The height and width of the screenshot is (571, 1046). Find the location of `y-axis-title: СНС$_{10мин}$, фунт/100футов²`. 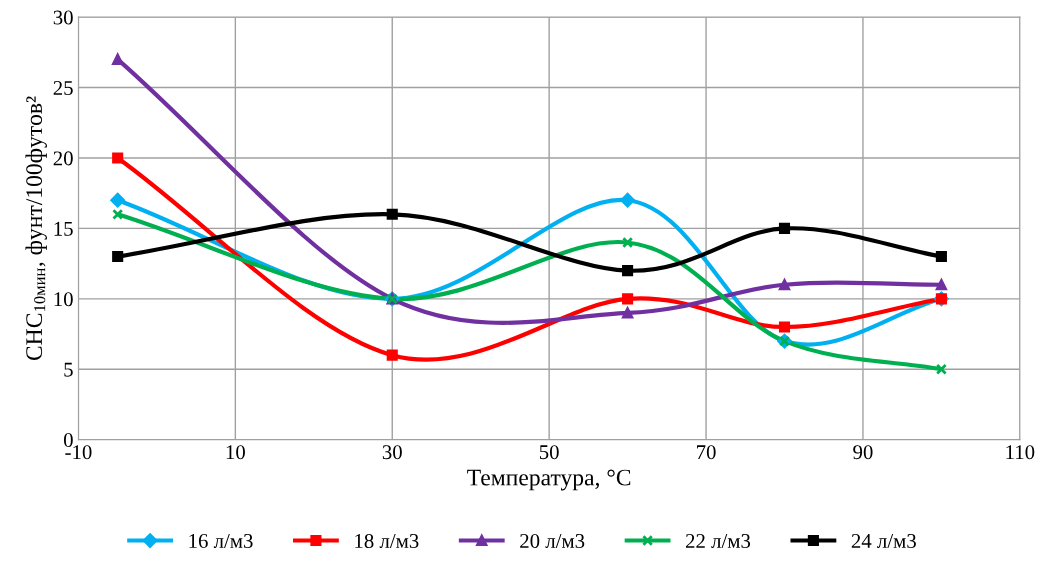

y-axis-title: СНС$_{10мин}$, фунт/100футов² is located at coordinates (36, 228).